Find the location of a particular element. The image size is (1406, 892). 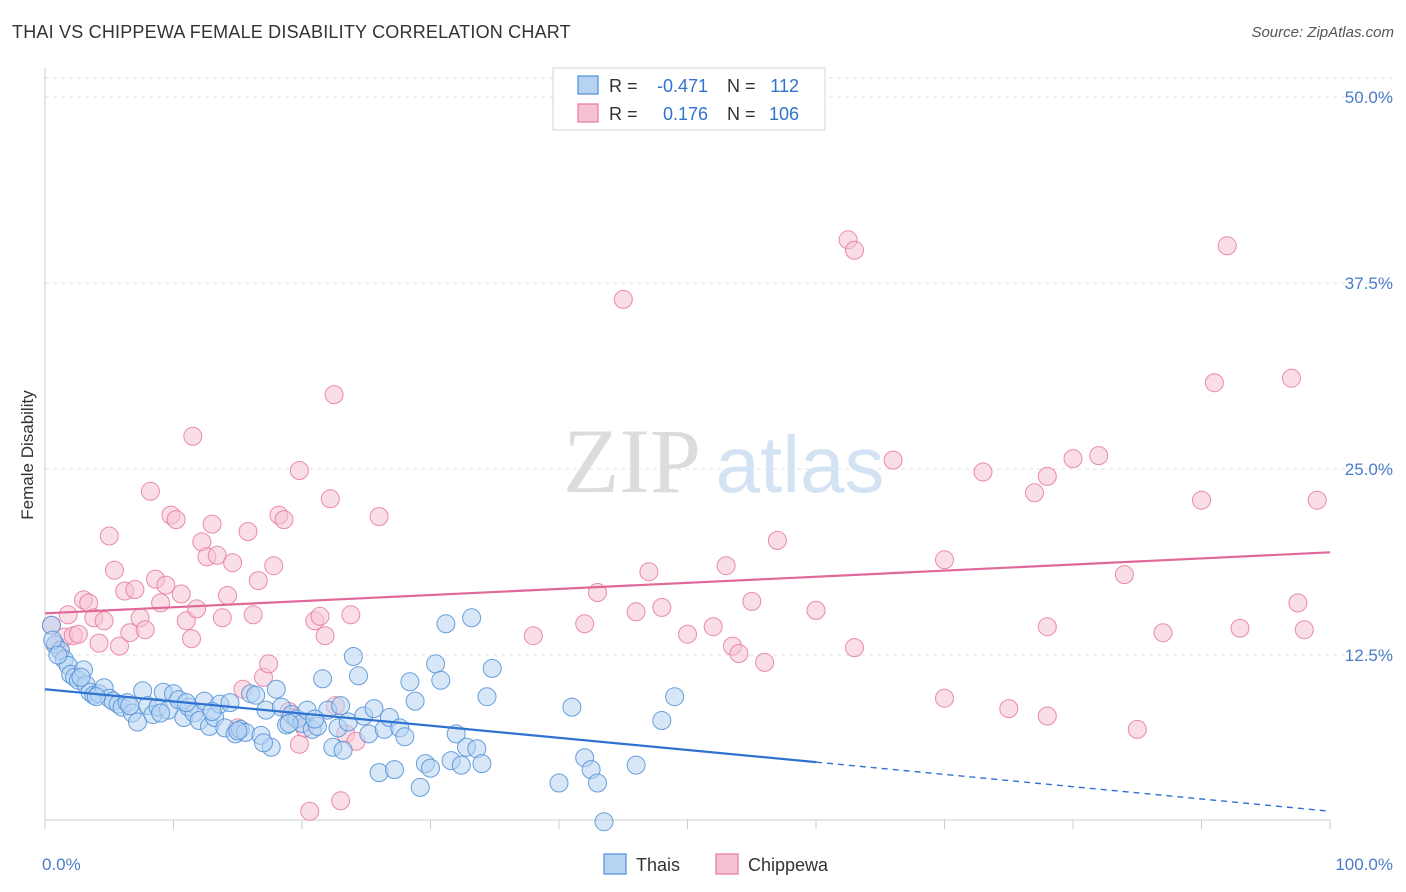

legend-series-name-thais: Thais is located at coordinates (658, 865).